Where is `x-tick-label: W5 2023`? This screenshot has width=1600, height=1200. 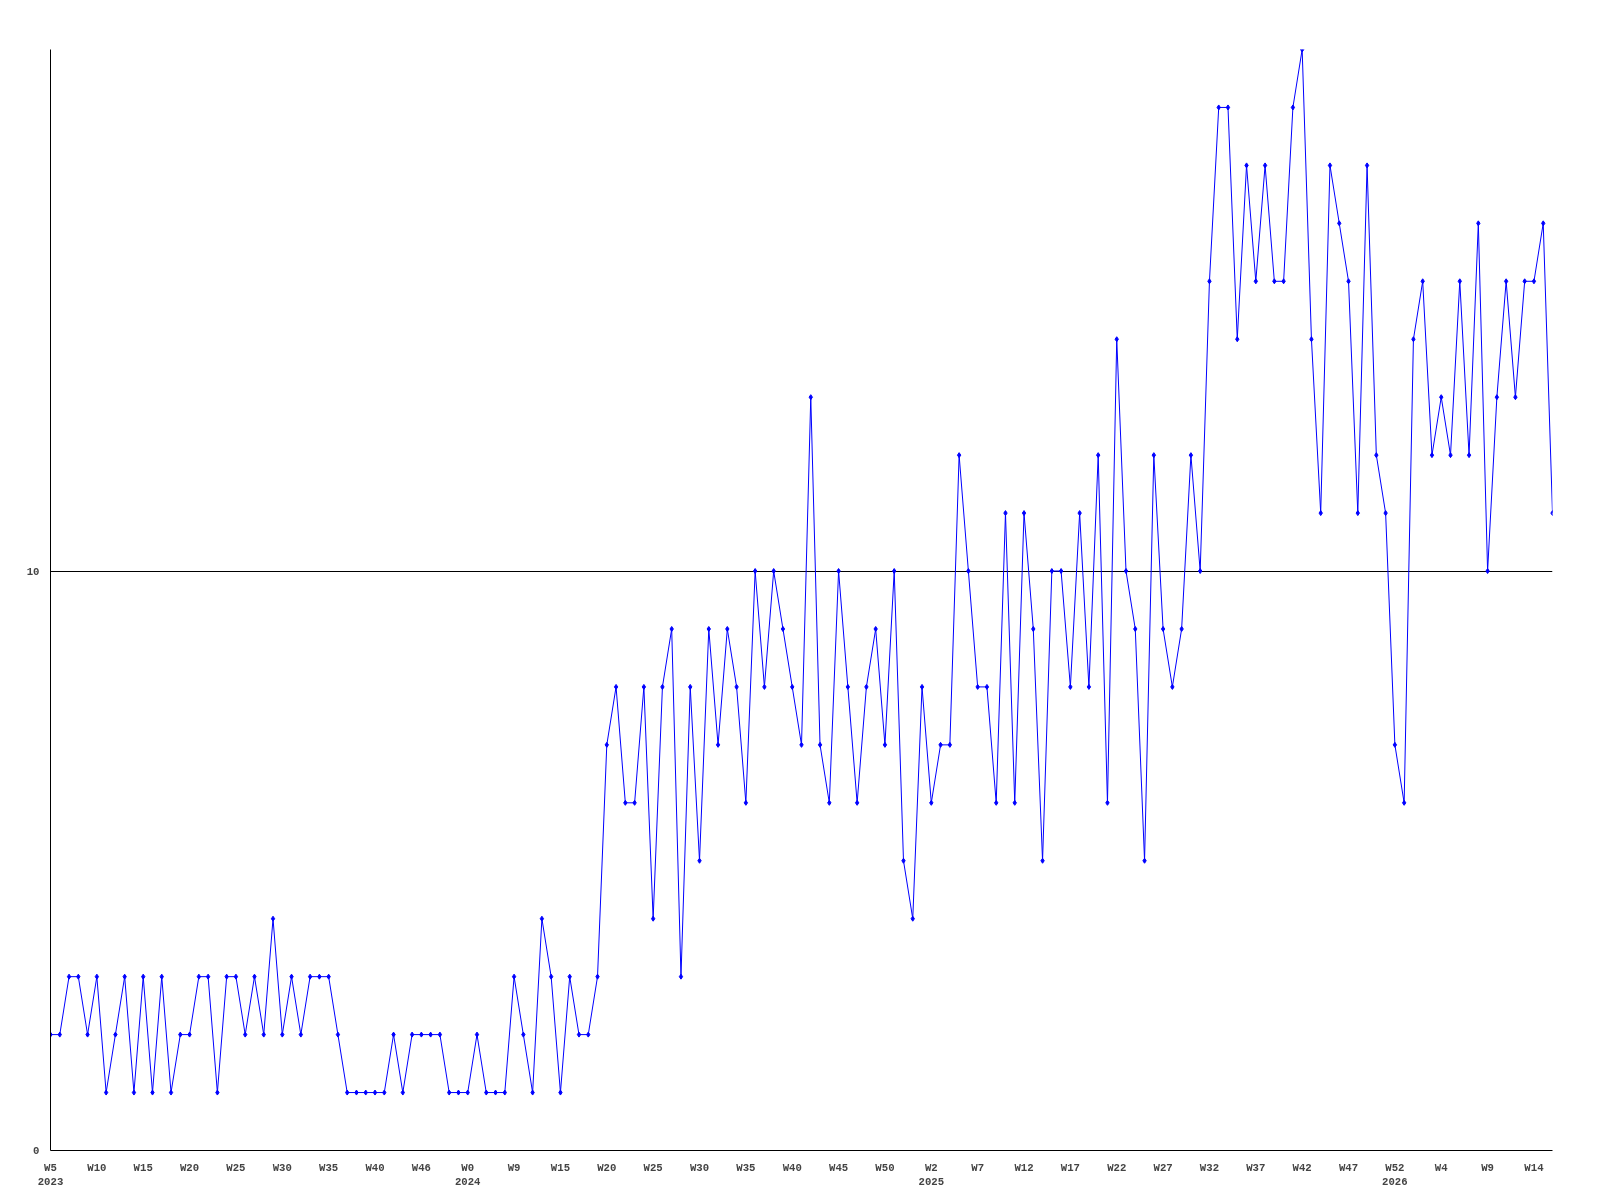 x-tick-label: W5 2023 is located at coordinates (50, 1174).